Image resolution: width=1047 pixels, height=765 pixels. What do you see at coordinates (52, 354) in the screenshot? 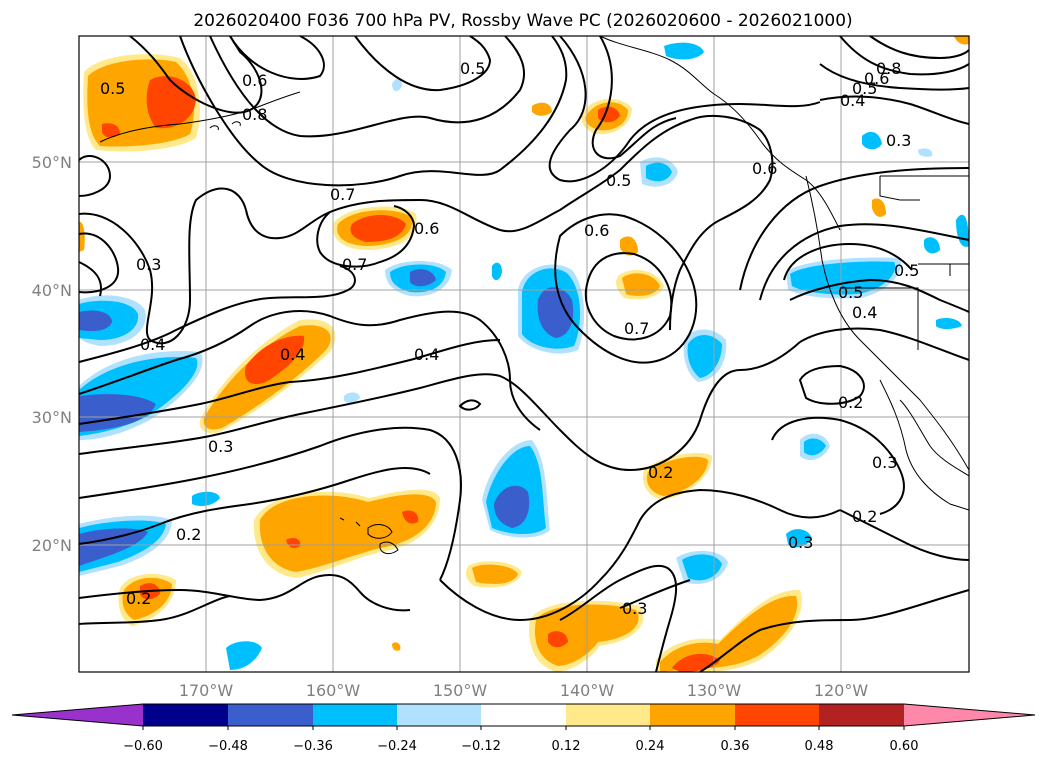
I see `latitude-labels: 50°N 40°N 30°N 20°N` at bounding box center [52, 354].